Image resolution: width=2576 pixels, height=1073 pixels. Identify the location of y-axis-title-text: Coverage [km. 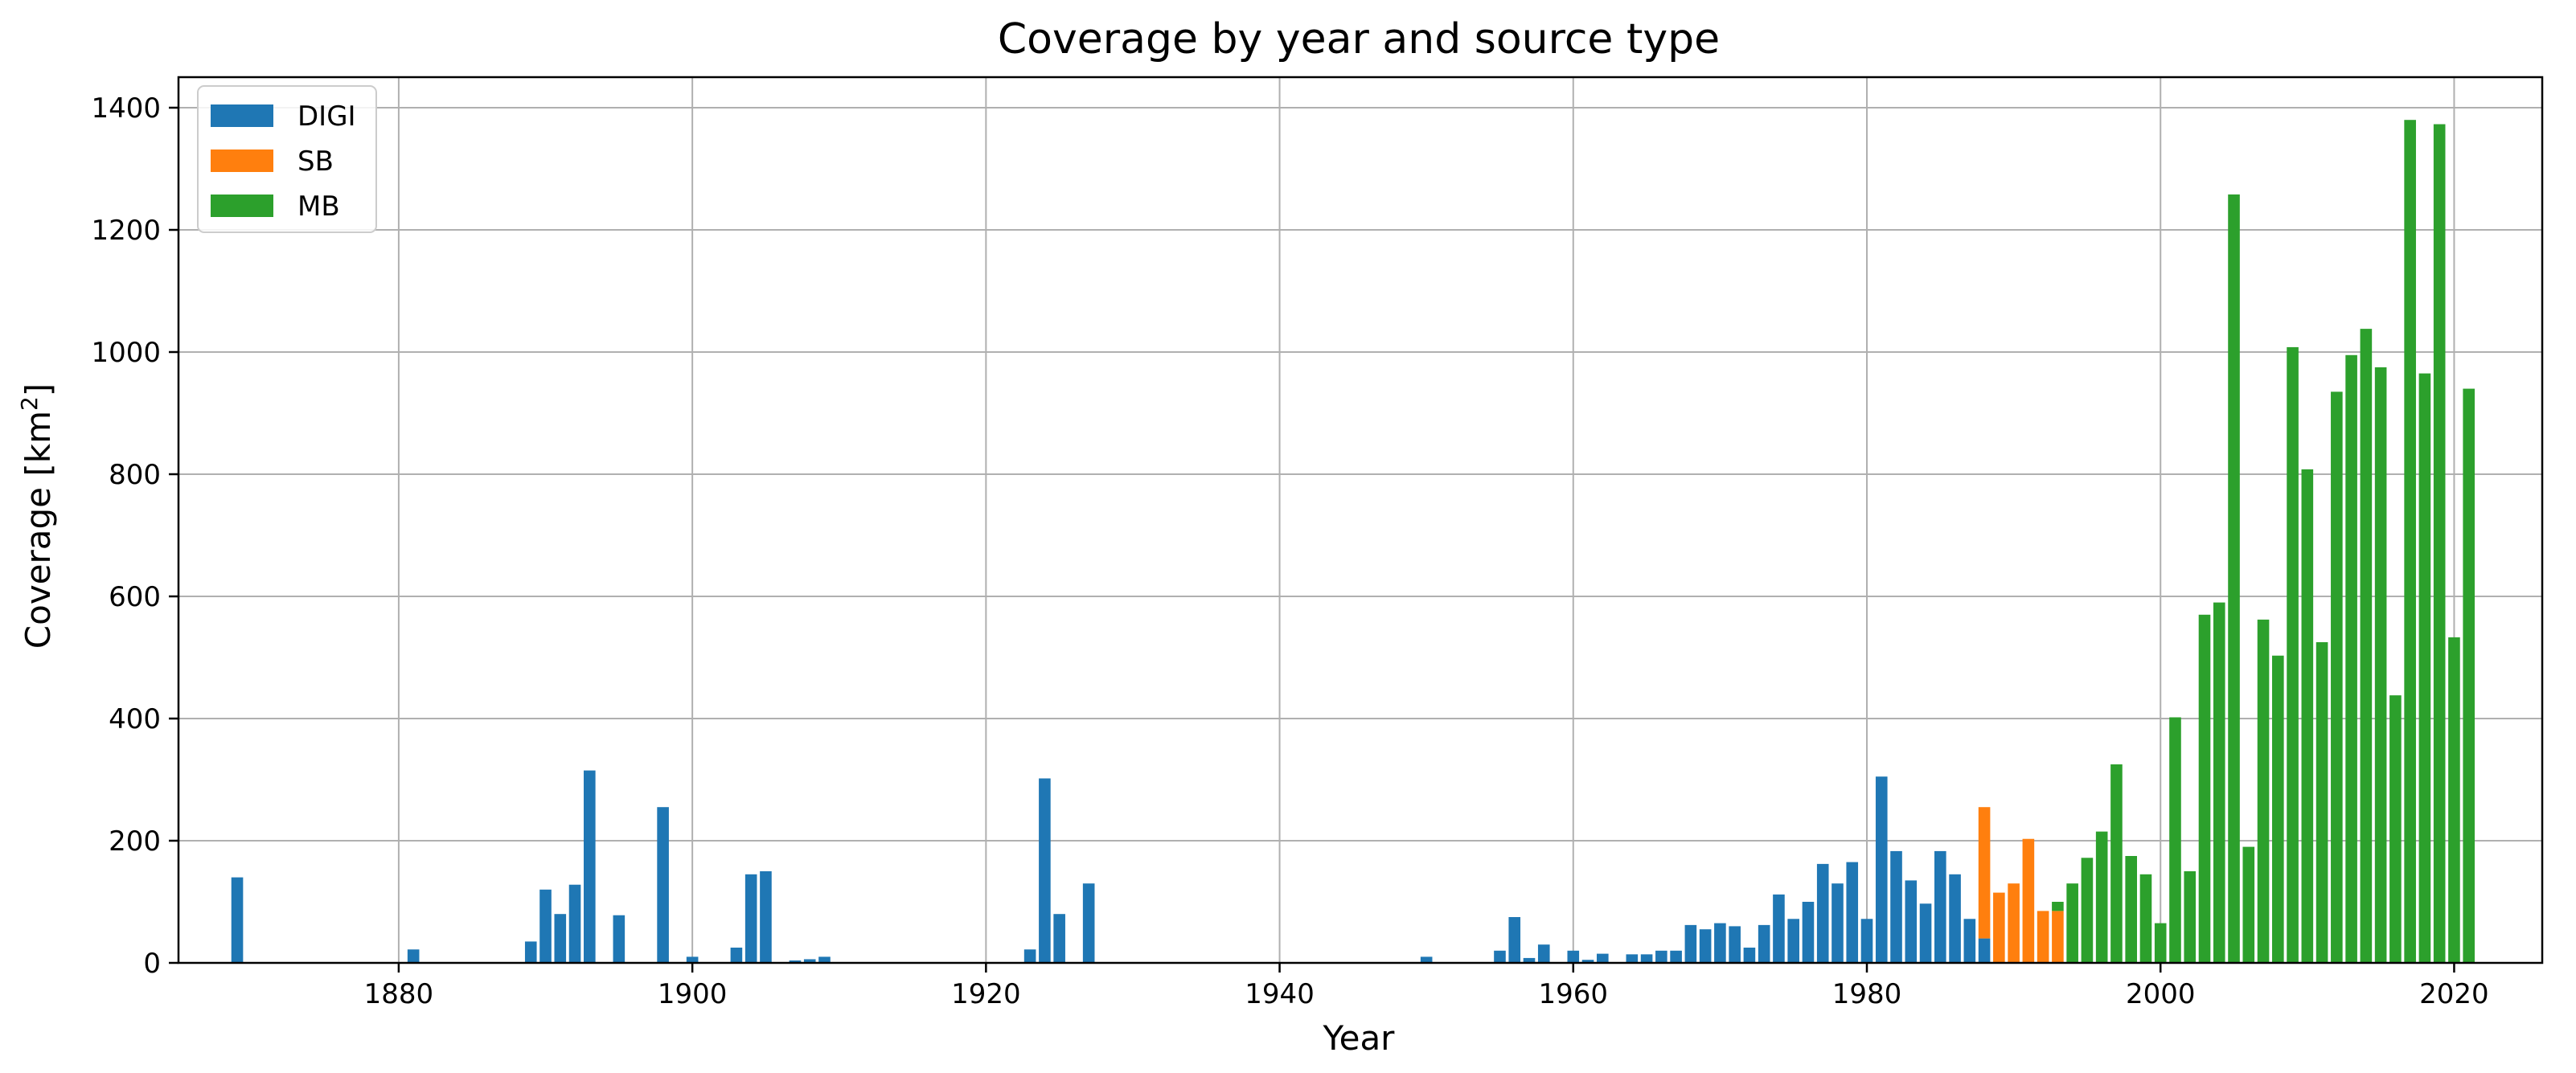
(38, 530).